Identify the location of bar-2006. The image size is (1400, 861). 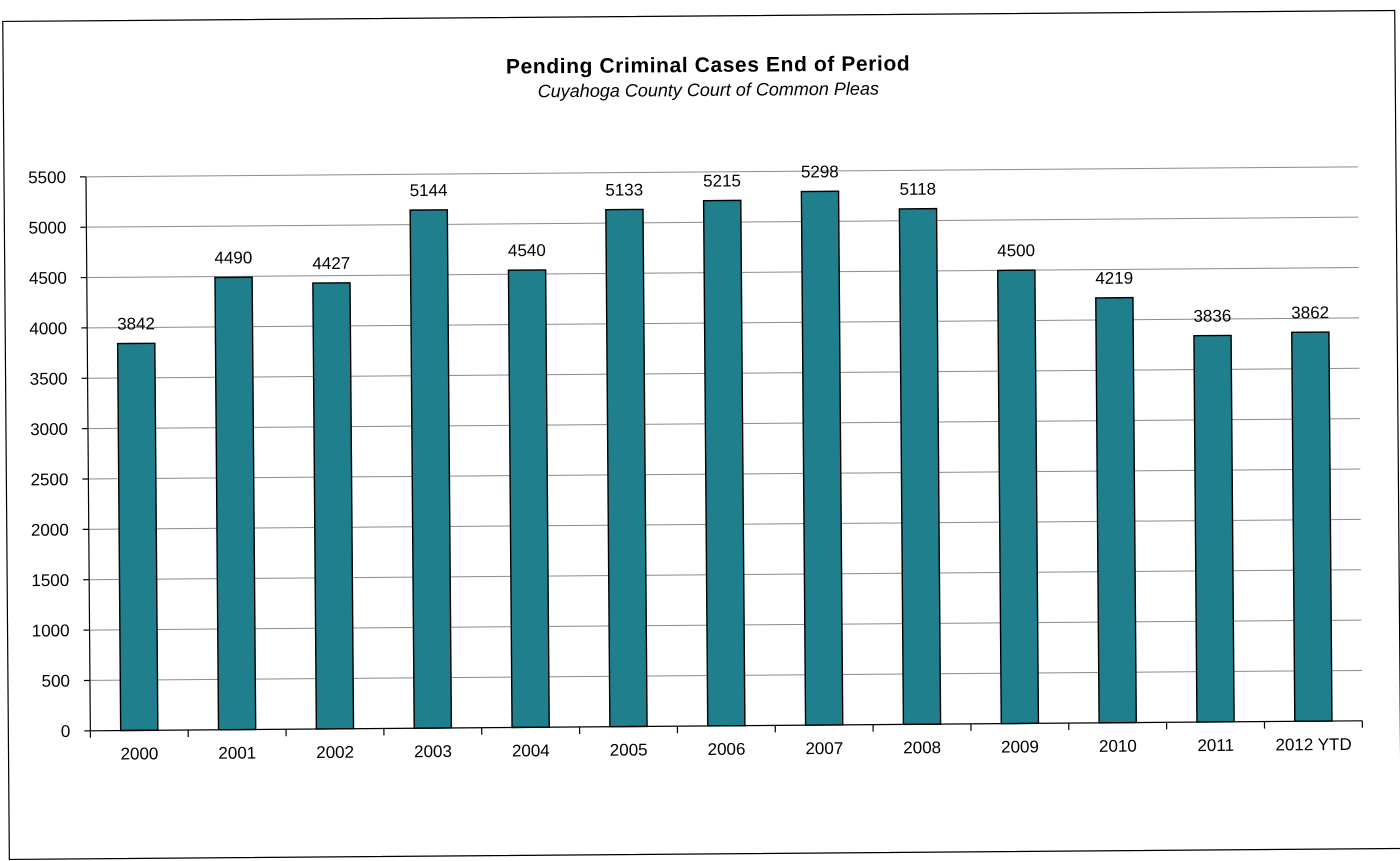
(724, 463).